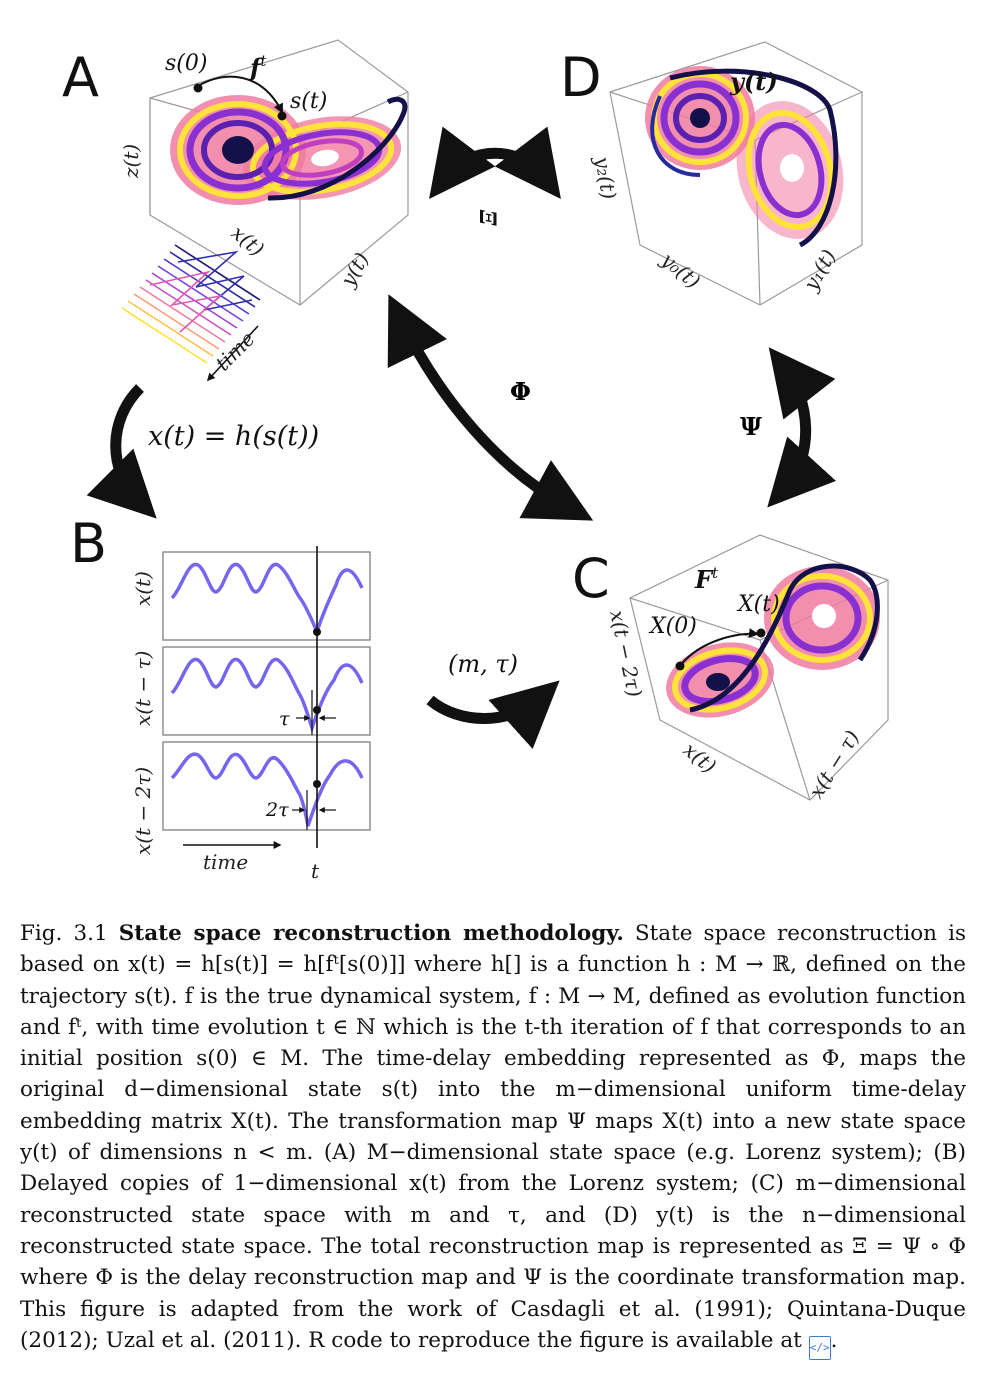 The image size is (998, 1400). I want to click on panel-b: B τ 2τ x(t) x(t − τ) x(t − 2τ) time t, so click(220, 697).